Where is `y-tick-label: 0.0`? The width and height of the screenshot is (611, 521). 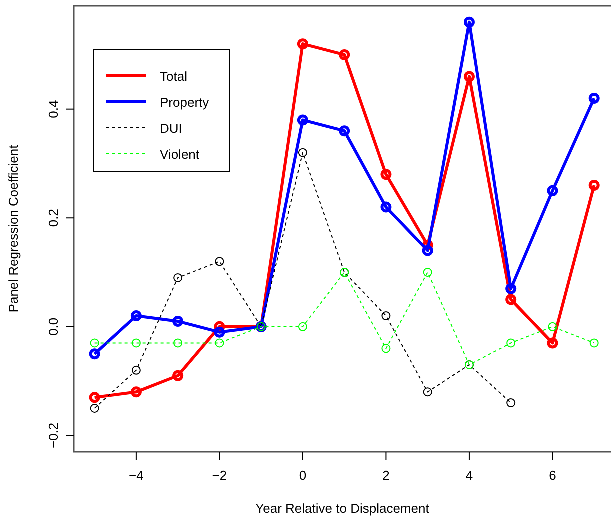 y-tick-label: 0.0 is located at coordinates (53, 327).